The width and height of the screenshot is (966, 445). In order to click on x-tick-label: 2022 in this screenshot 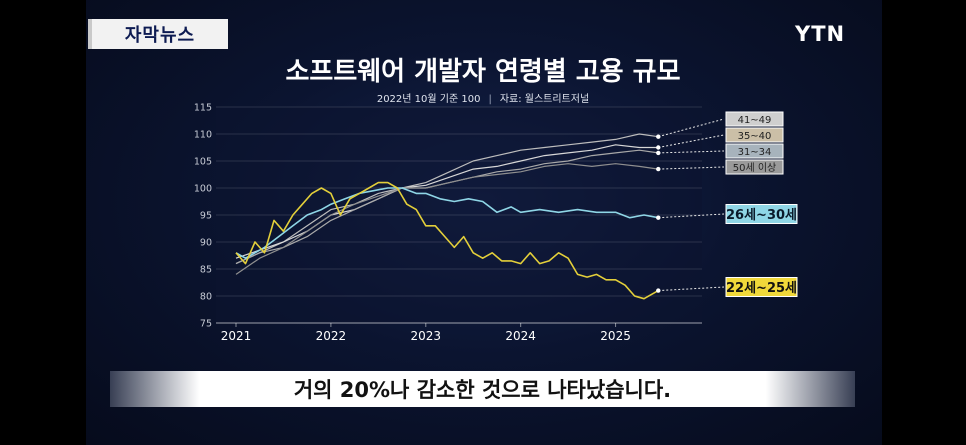, I will do `click(331, 336)`.